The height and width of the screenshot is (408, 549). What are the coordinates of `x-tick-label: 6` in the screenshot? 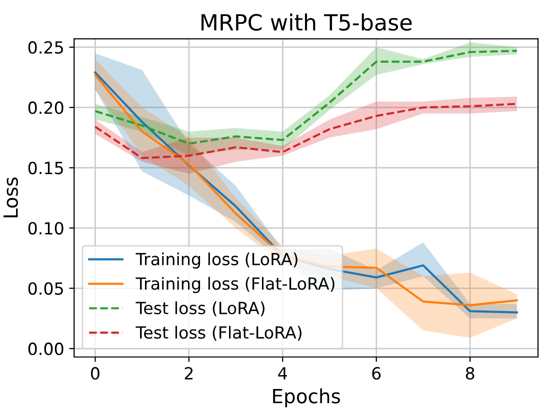 It's located at (376, 373).